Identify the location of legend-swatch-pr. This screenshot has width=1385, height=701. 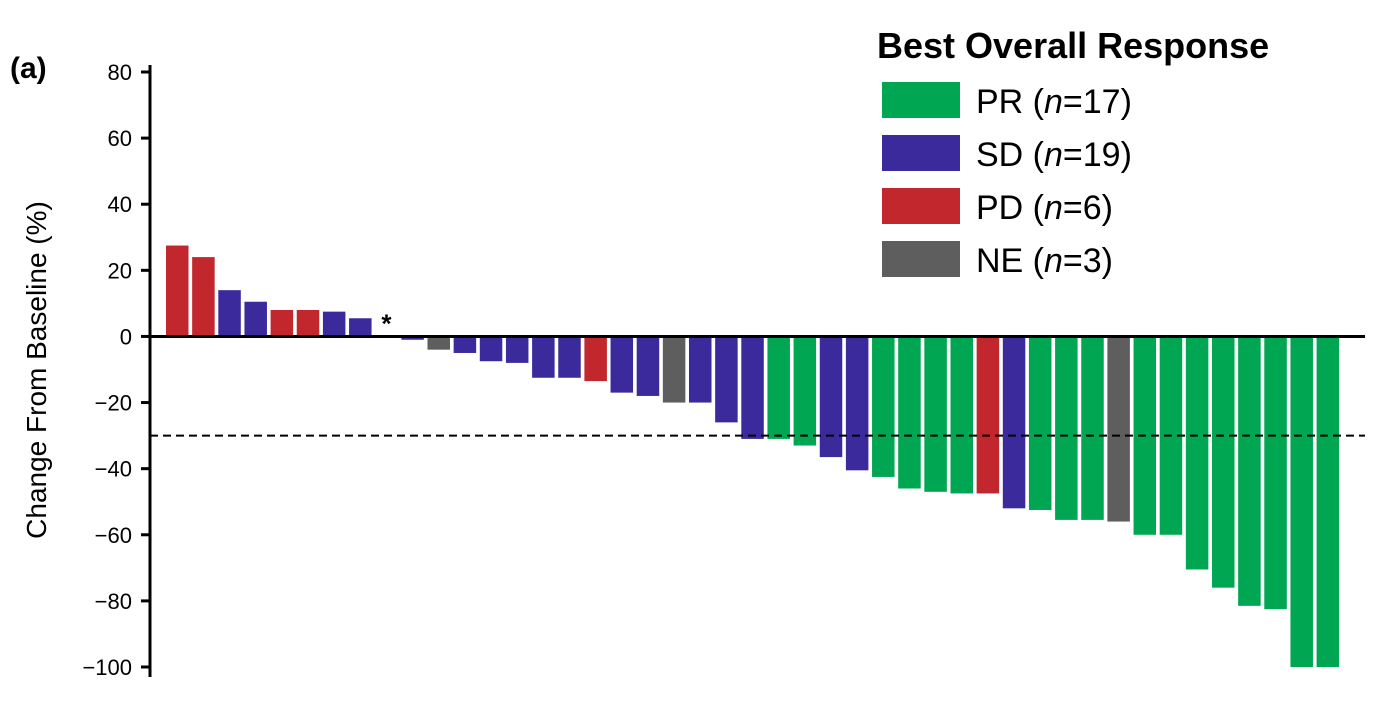
(921, 100).